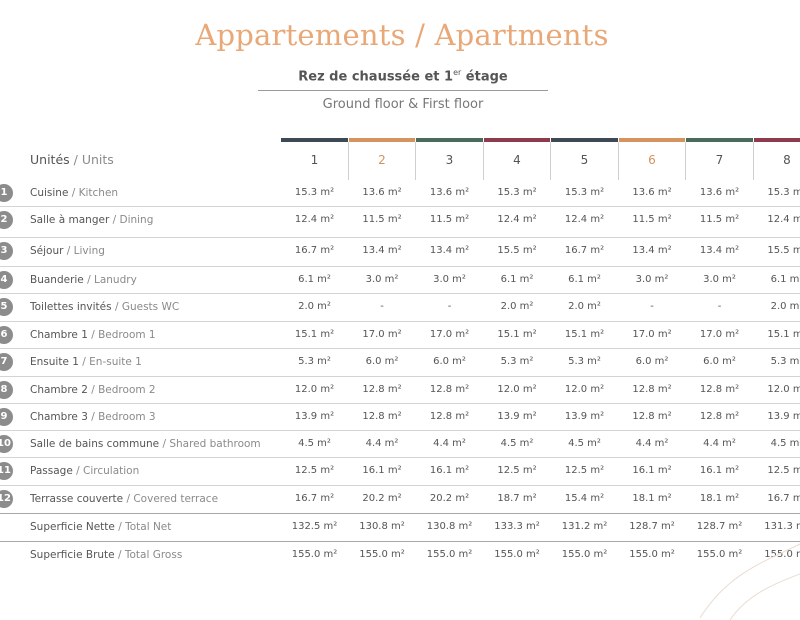  I want to click on row-label: Salle à manger / Dining, so click(91, 220).